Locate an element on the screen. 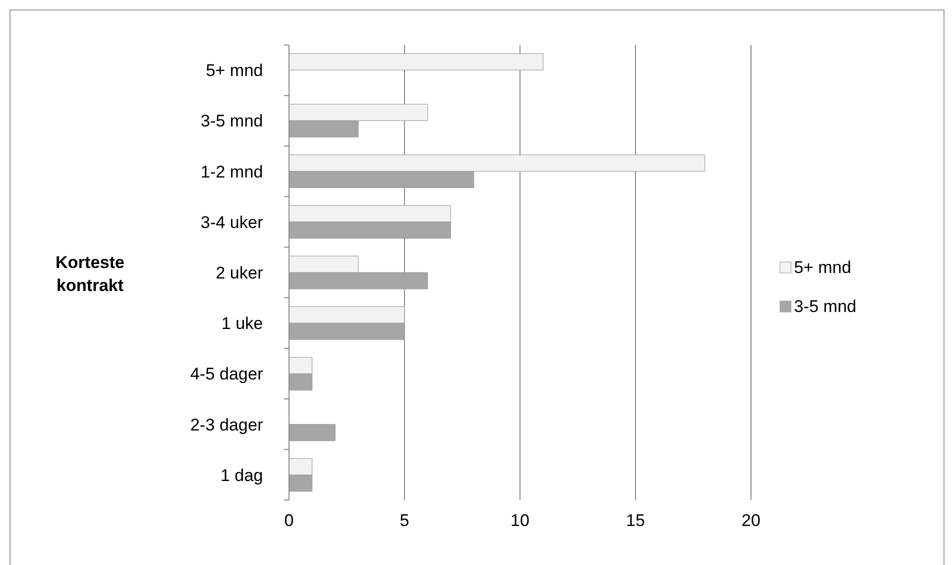  x-tick-label: 5 is located at coordinates (405, 520).